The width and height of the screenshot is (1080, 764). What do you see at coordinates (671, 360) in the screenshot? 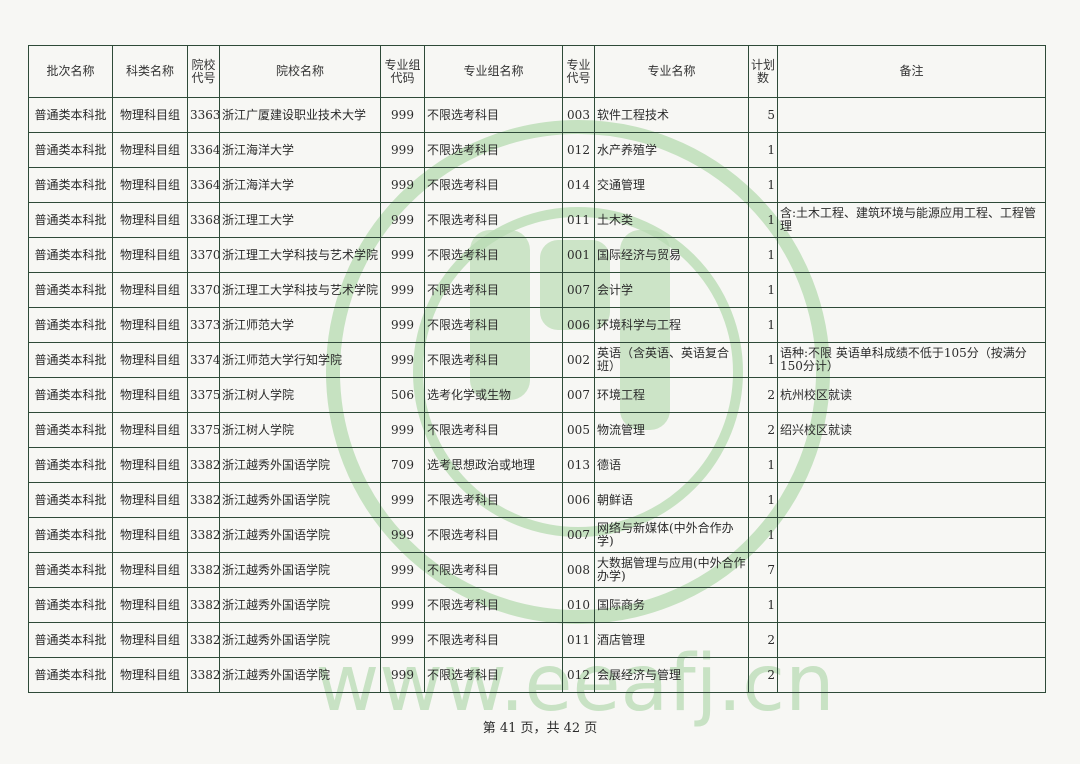
I see `cell-major-name: 英语（含英语、英语复合班）` at bounding box center [671, 360].